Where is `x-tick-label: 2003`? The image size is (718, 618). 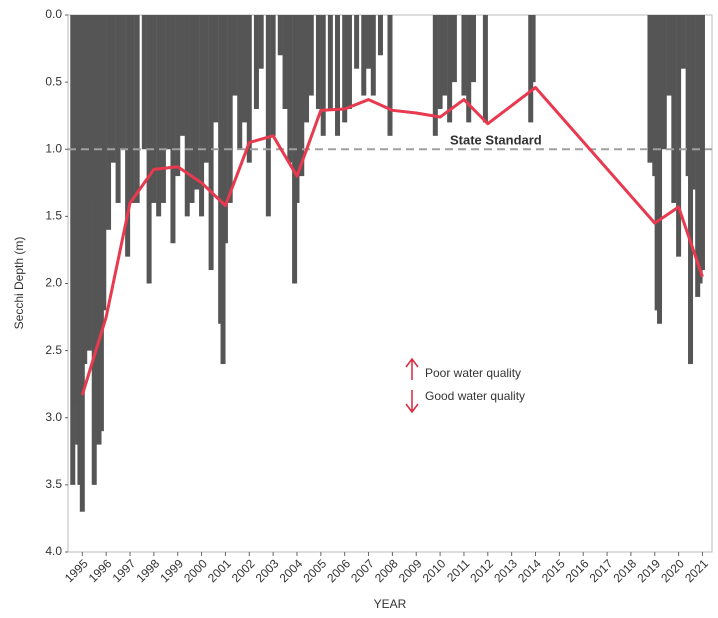 x-tick-label: 2003 is located at coordinates (267, 570).